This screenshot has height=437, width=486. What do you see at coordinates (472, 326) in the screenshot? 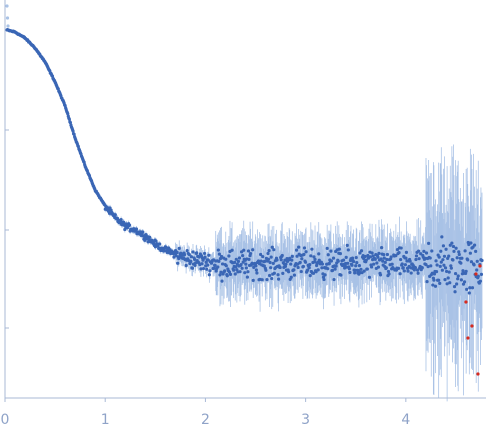
I see `outlier-point` at bounding box center [472, 326].